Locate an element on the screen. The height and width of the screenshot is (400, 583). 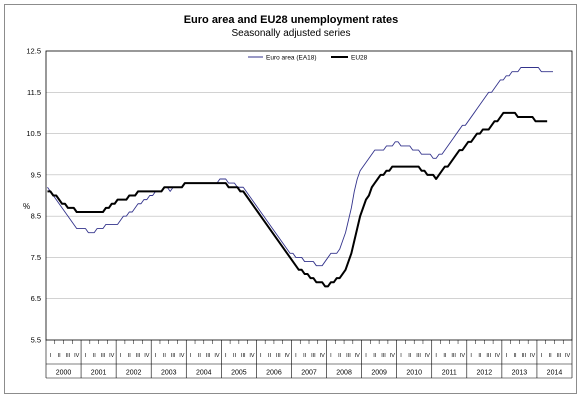
x-year-label: 2011 is located at coordinates (449, 373).